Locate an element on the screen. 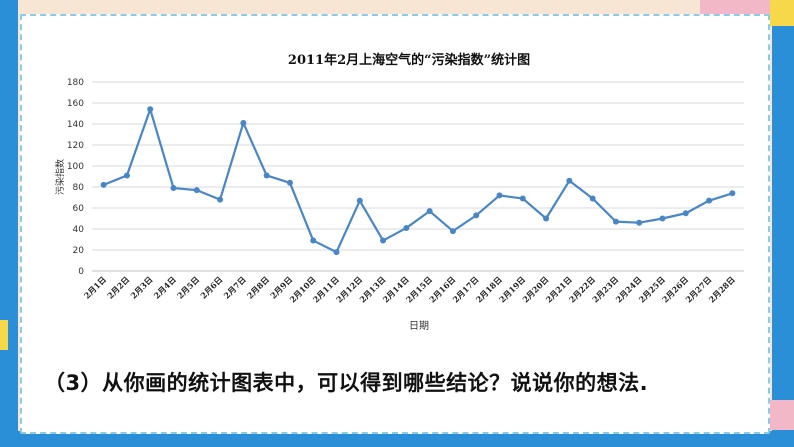  y-tick-label: 100 is located at coordinates (75, 167).